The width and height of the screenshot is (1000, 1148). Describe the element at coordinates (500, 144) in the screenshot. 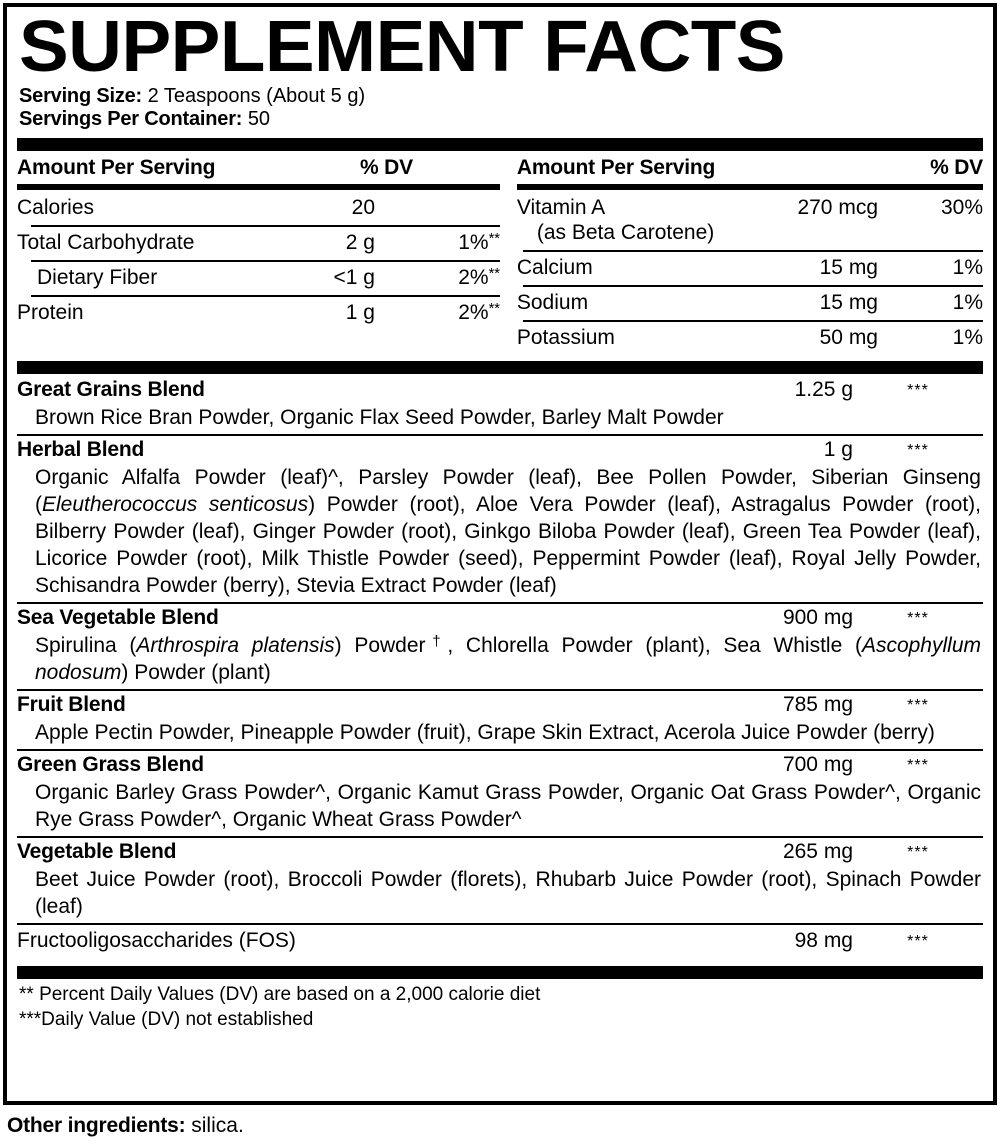

I see `divider-bar-top` at that location.